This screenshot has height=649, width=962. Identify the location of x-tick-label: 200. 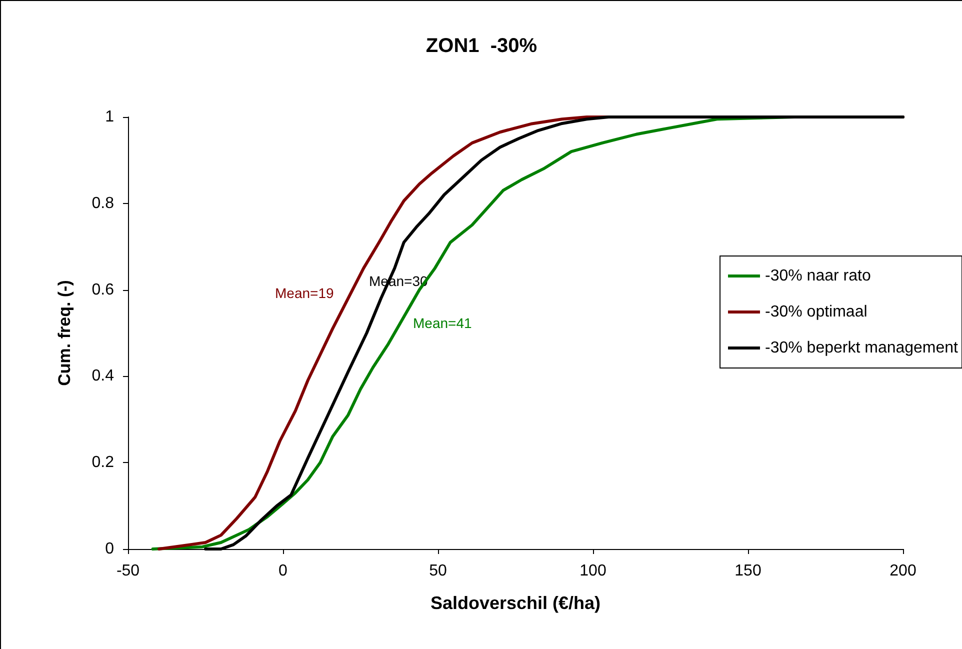
(903, 571).